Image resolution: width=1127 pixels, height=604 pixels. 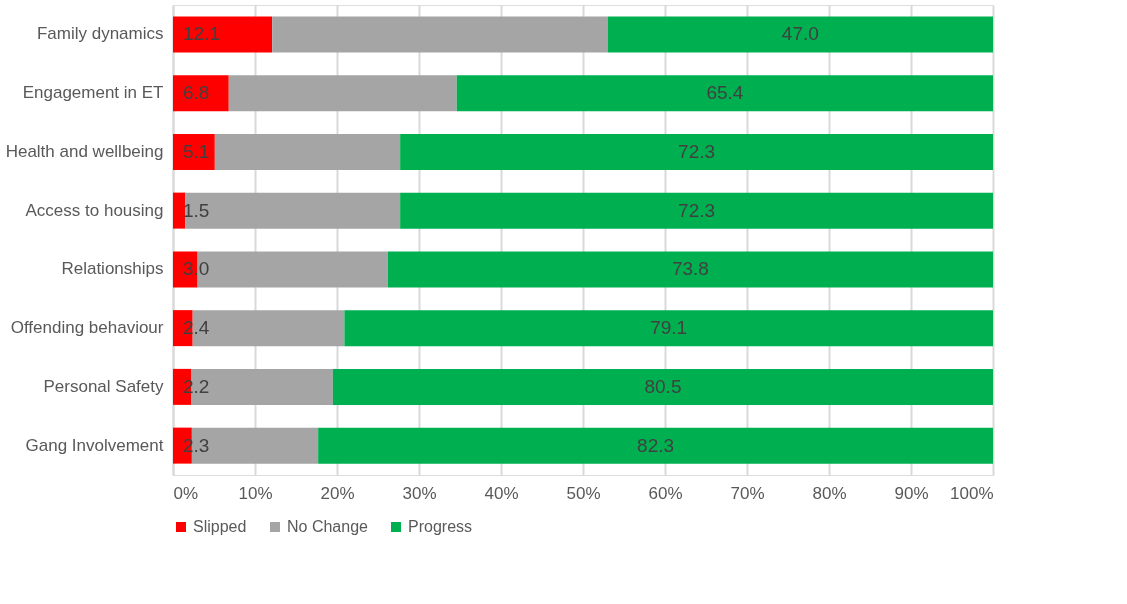 What do you see at coordinates (94, 210) in the screenshot?
I see `y-tick-label: Access to housing` at bounding box center [94, 210].